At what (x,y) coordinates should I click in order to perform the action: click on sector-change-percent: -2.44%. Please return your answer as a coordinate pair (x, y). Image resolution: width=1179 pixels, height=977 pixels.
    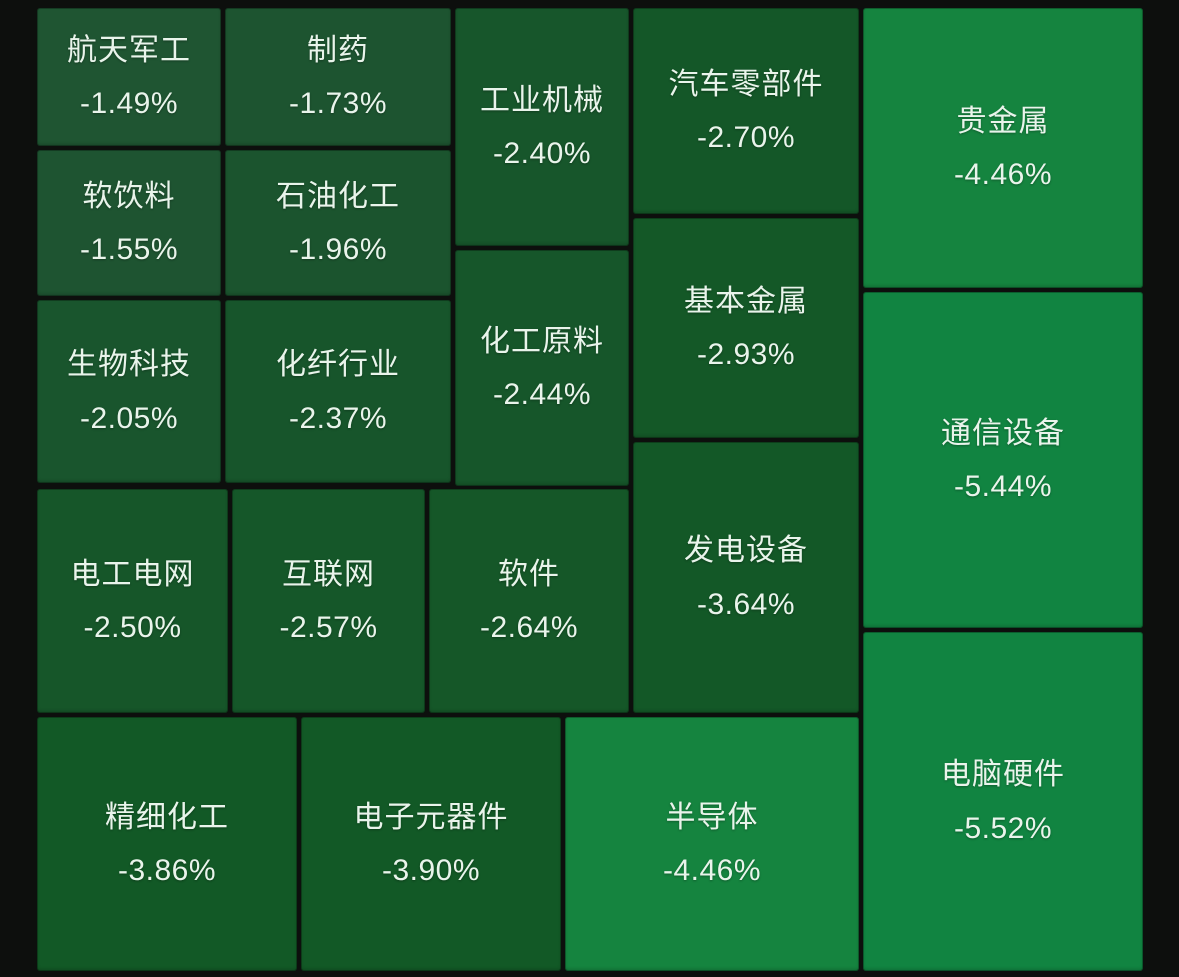
    Looking at the image, I should click on (542, 394).